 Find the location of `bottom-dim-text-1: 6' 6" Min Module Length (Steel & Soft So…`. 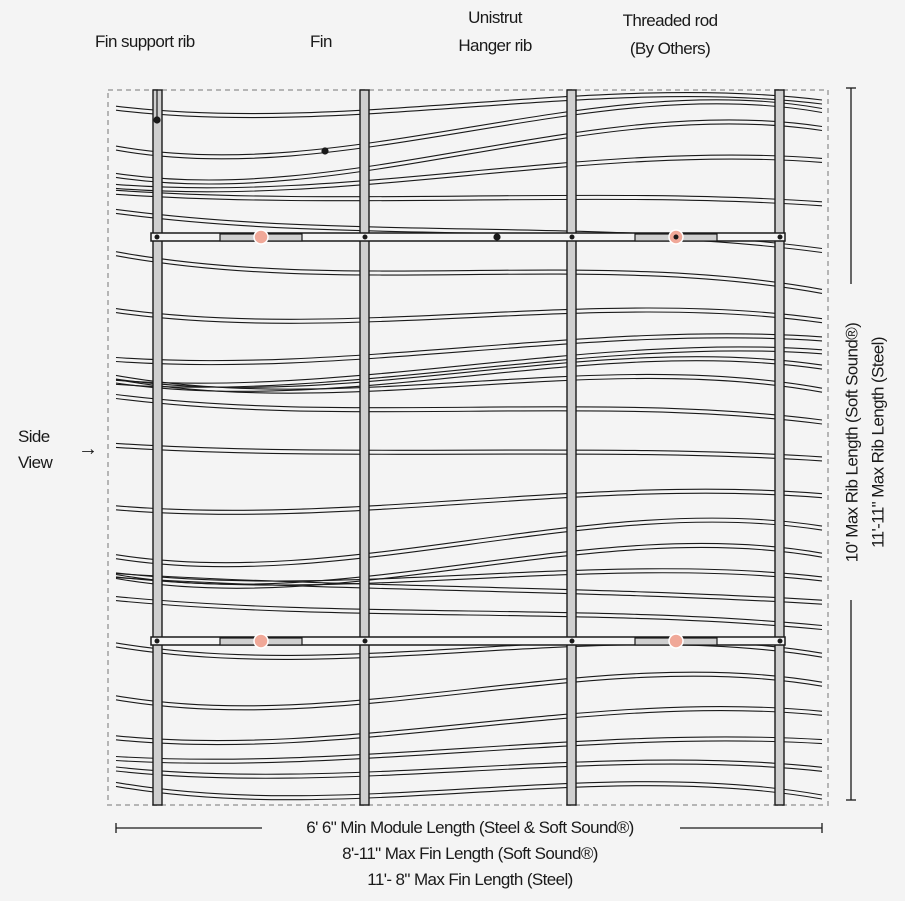

bottom-dim-text-1: 6' 6" Min Module Length (Steel & Soft So… is located at coordinates (470, 827).